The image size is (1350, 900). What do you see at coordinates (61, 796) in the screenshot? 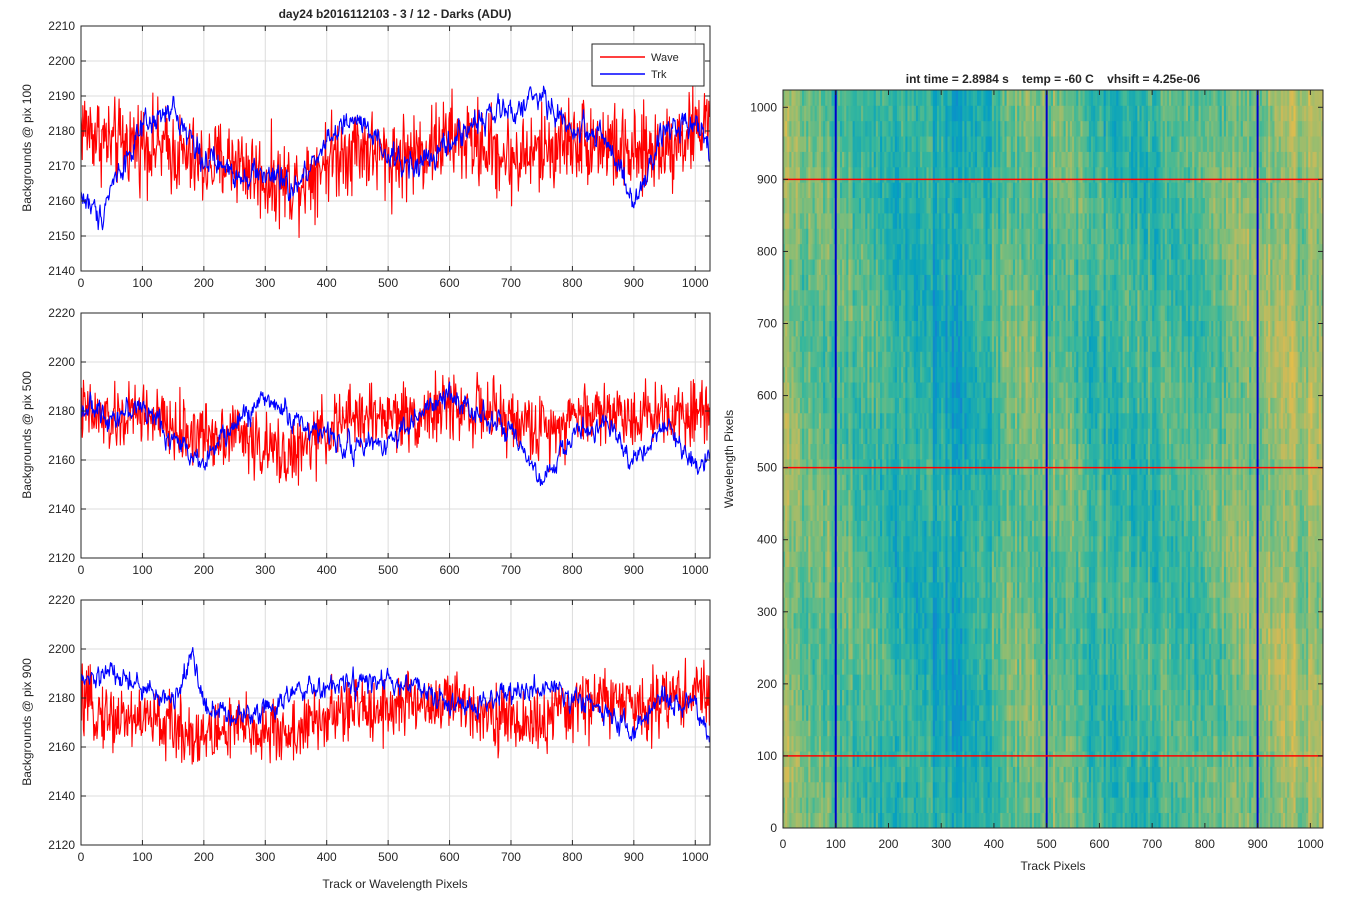
I see `y-tick-label: 2140` at bounding box center [61, 796].